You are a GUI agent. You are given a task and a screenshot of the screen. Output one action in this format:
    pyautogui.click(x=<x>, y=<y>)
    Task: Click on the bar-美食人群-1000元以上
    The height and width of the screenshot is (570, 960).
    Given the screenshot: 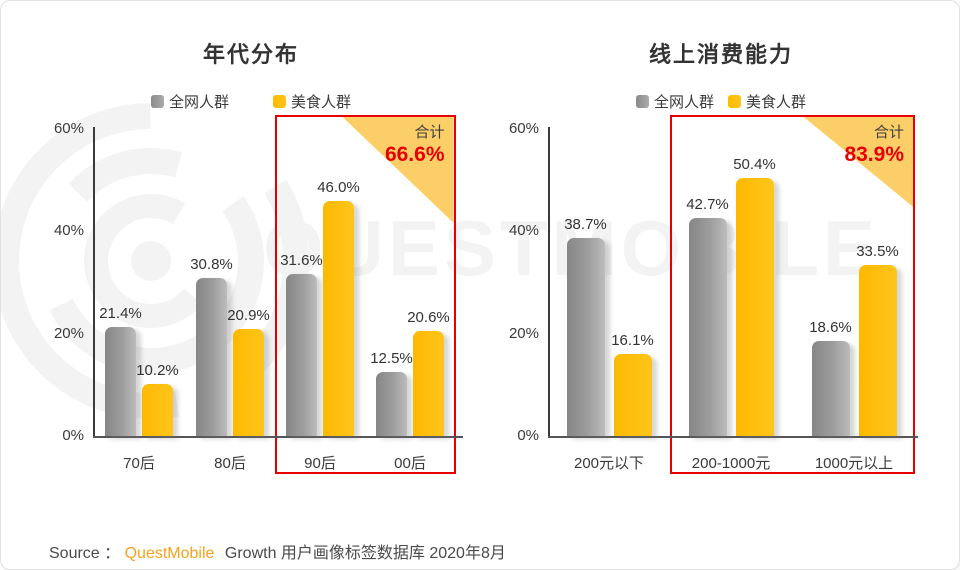 What is the action you would take?
    pyautogui.click(x=877, y=350)
    